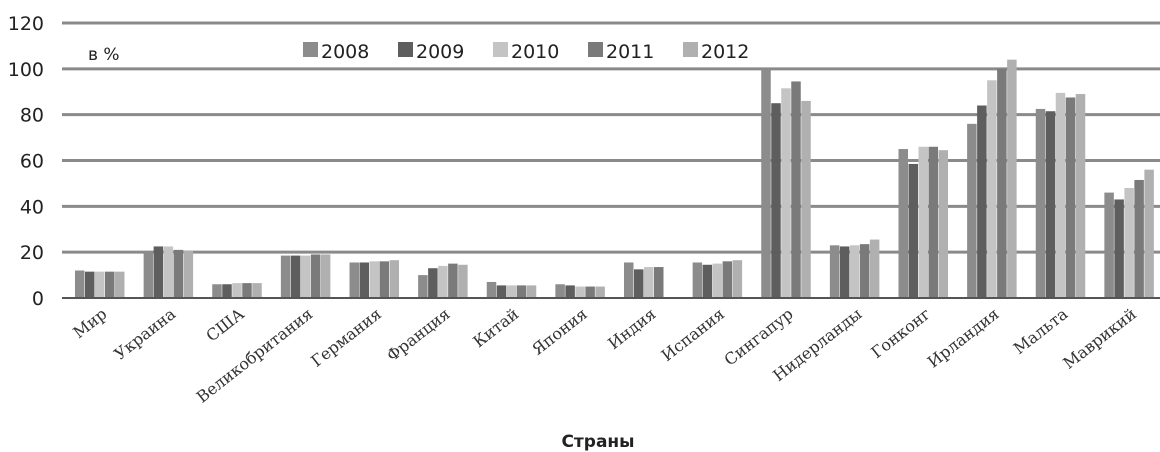  I want to click on legend: 2008 2009 2010 2011 2012, so click(526, 52).